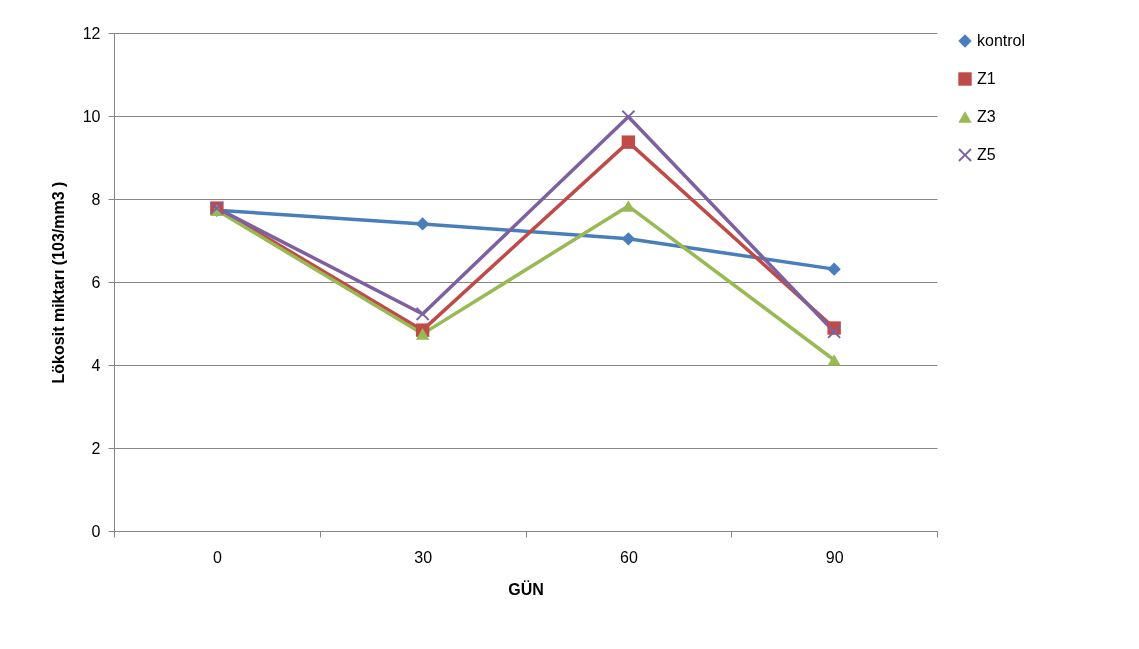 The image size is (1139, 649). What do you see at coordinates (96, 448) in the screenshot?
I see `y-tick-label: 2` at bounding box center [96, 448].